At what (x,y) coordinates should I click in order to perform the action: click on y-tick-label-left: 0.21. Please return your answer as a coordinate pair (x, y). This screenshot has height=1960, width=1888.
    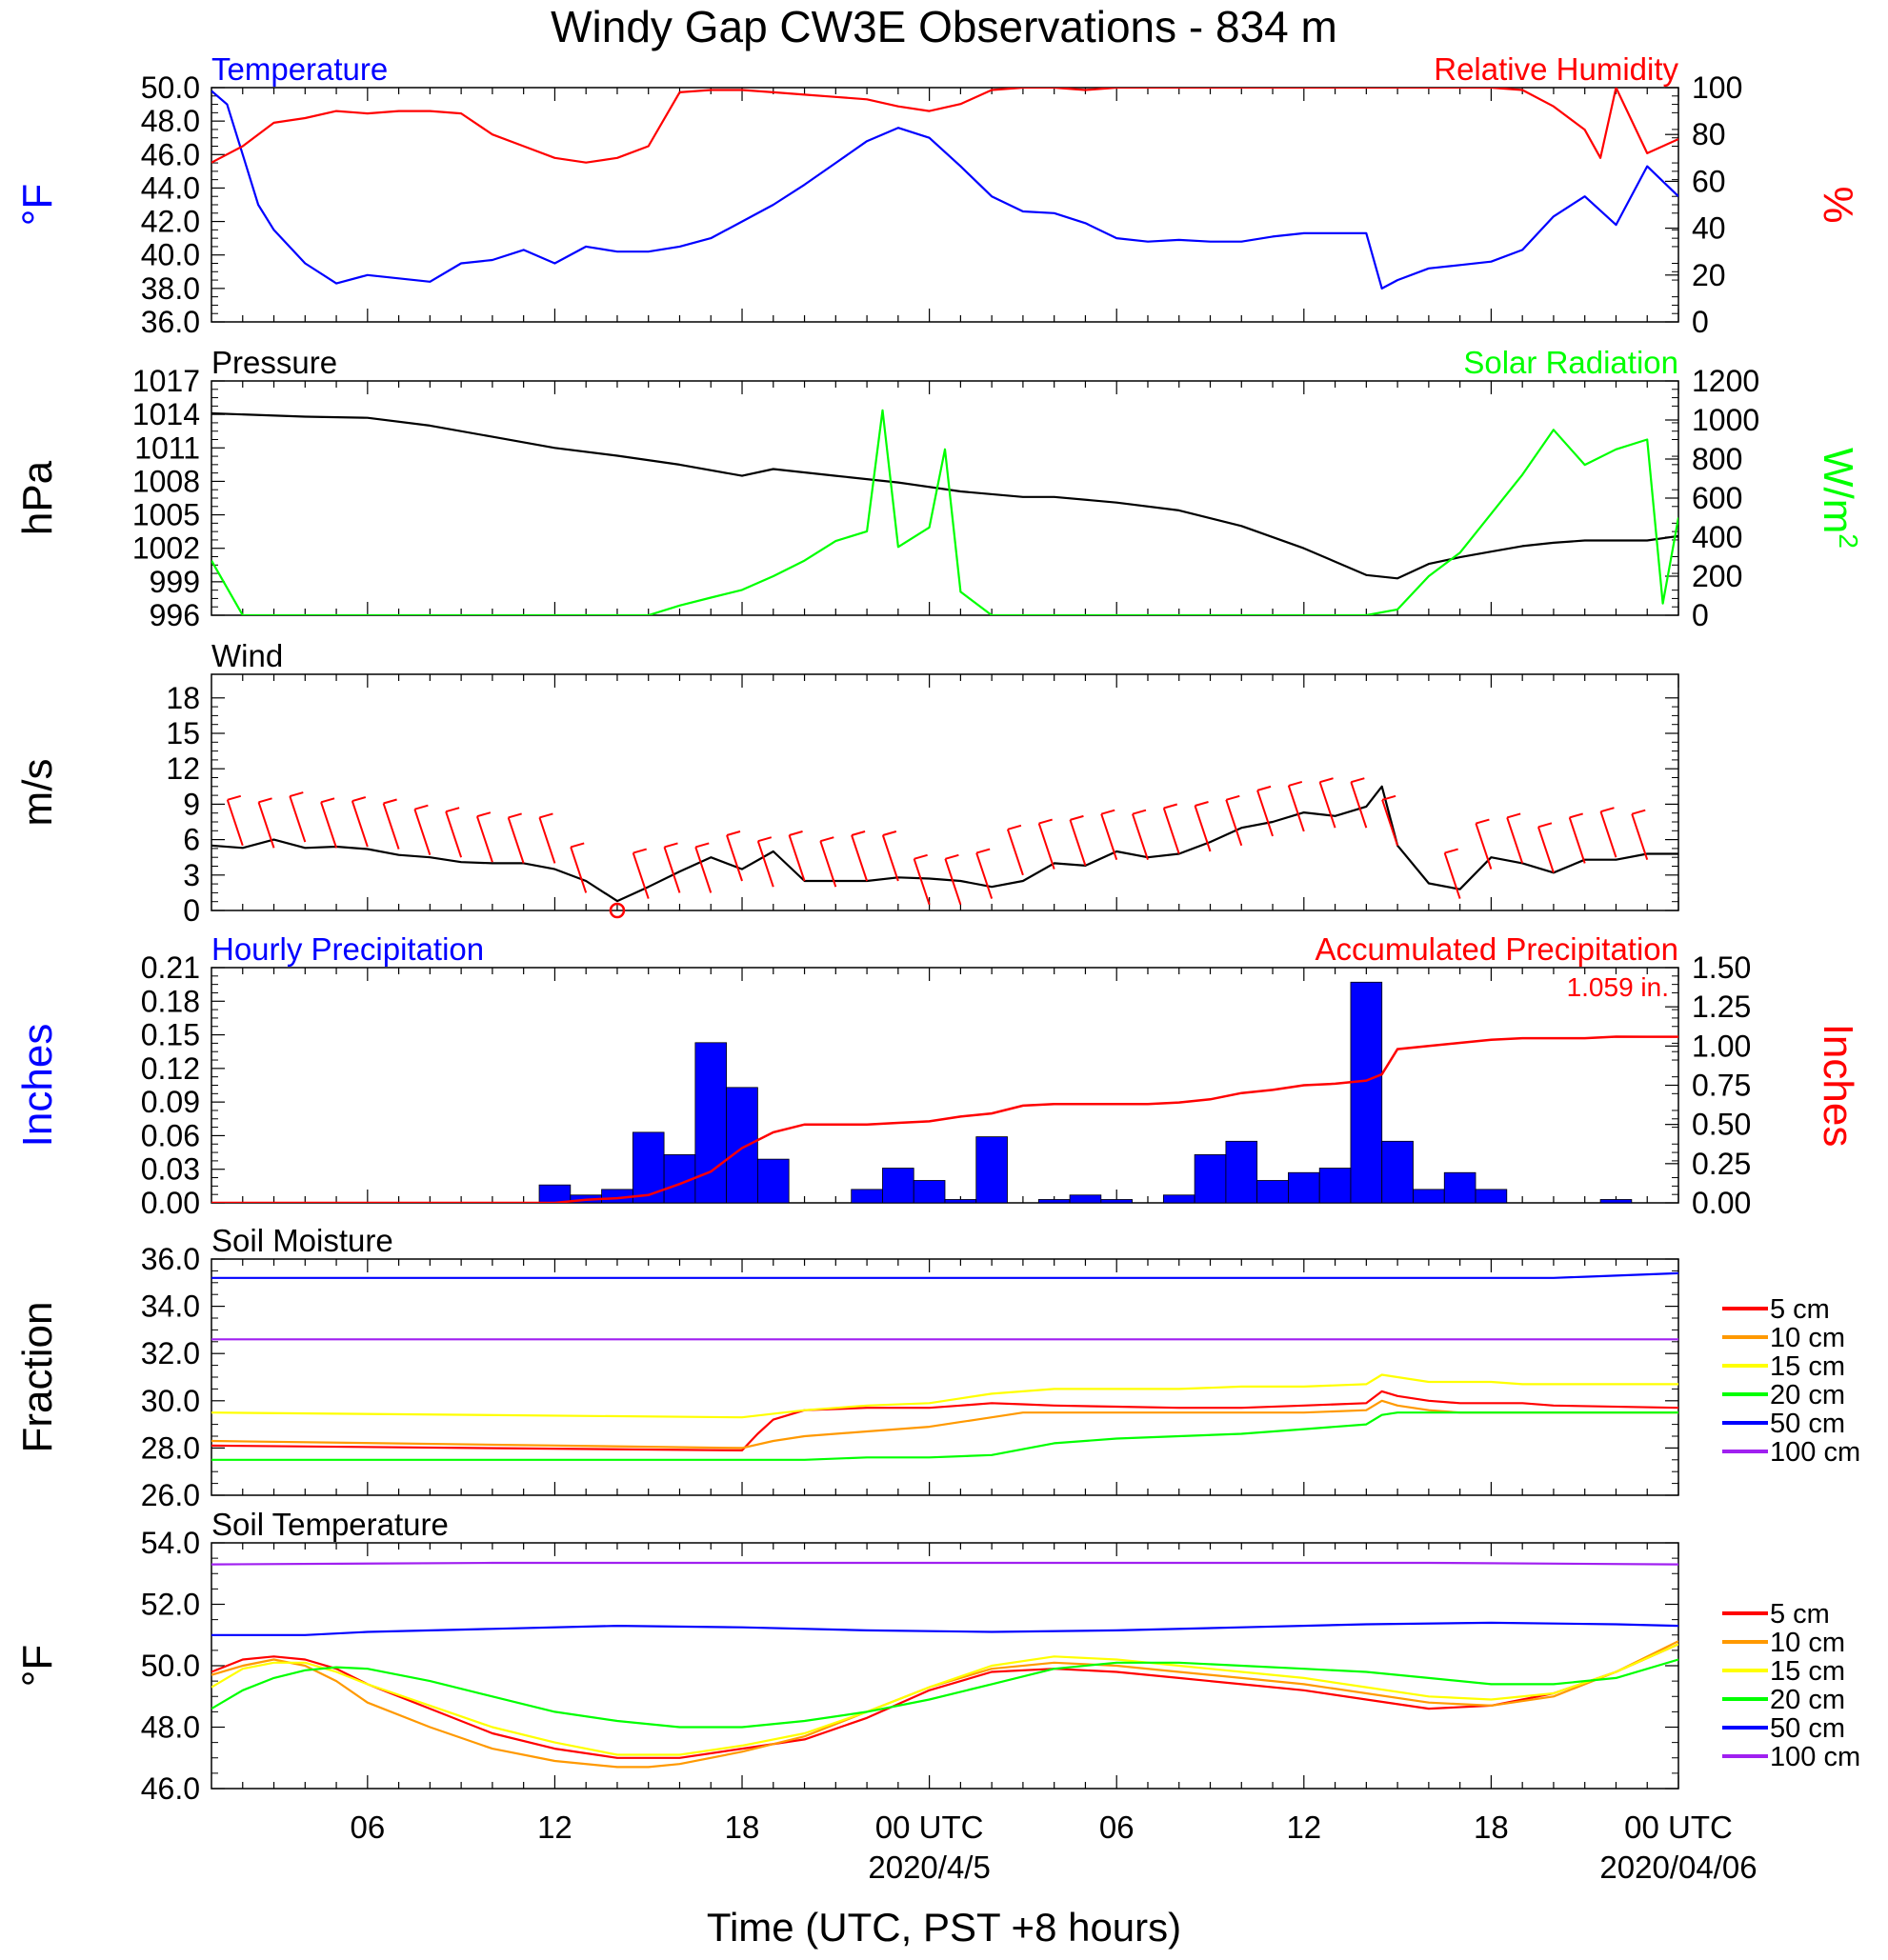
    Looking at the image, I should click on (170, 967).